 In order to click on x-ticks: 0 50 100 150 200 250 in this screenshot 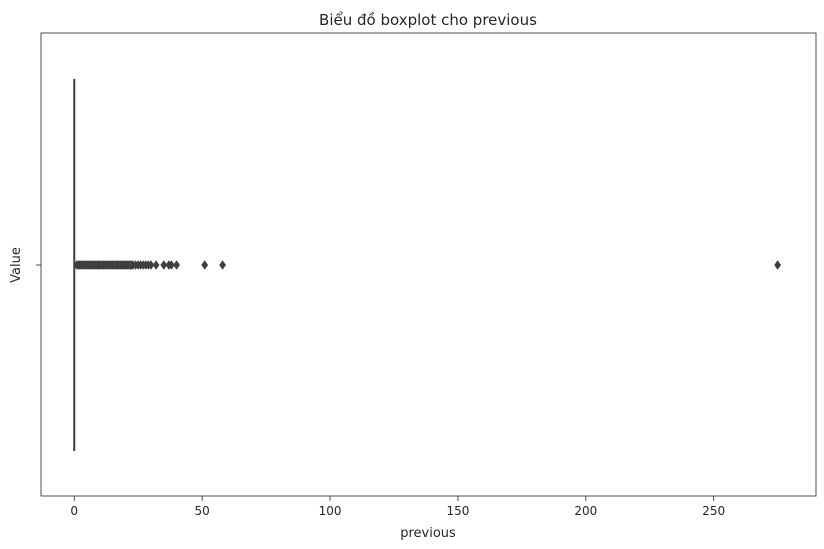, I will do `click(397, 507)`.